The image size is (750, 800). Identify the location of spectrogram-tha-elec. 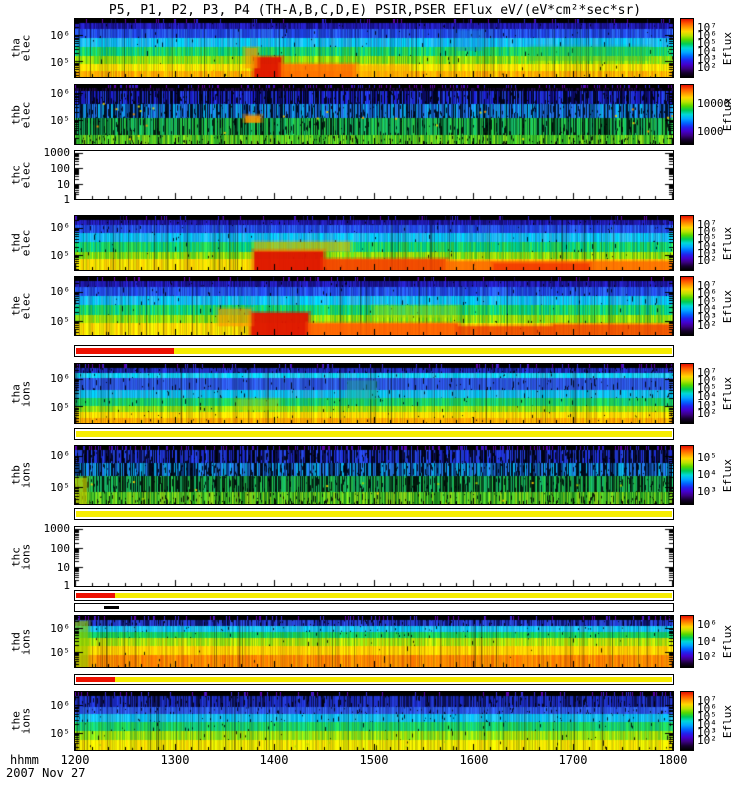
(374, 48).